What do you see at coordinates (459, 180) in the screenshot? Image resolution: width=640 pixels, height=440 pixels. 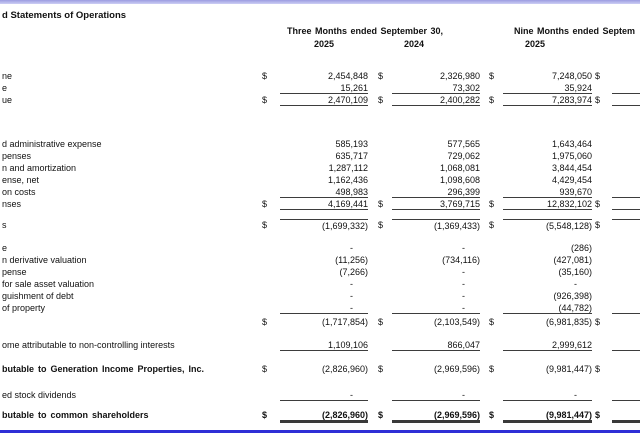 I see `value-cell: 1,098,608` at bounding box center [459, 180].